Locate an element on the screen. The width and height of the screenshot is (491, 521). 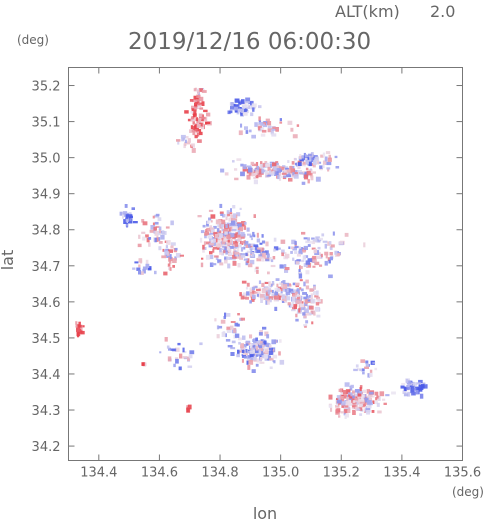
altitude-value: 2.0 is located at coordinates (442, 11).